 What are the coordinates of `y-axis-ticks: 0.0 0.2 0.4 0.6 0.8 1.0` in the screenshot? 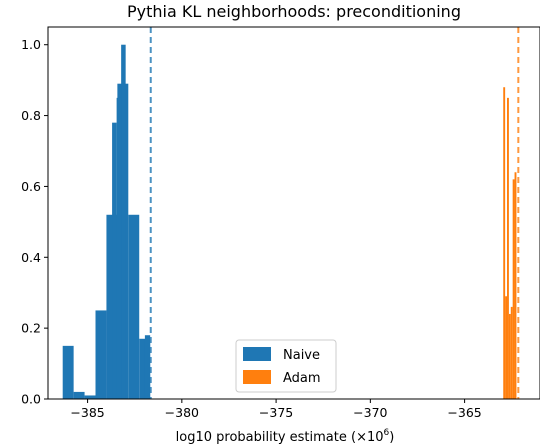 It's located at (34, 222).